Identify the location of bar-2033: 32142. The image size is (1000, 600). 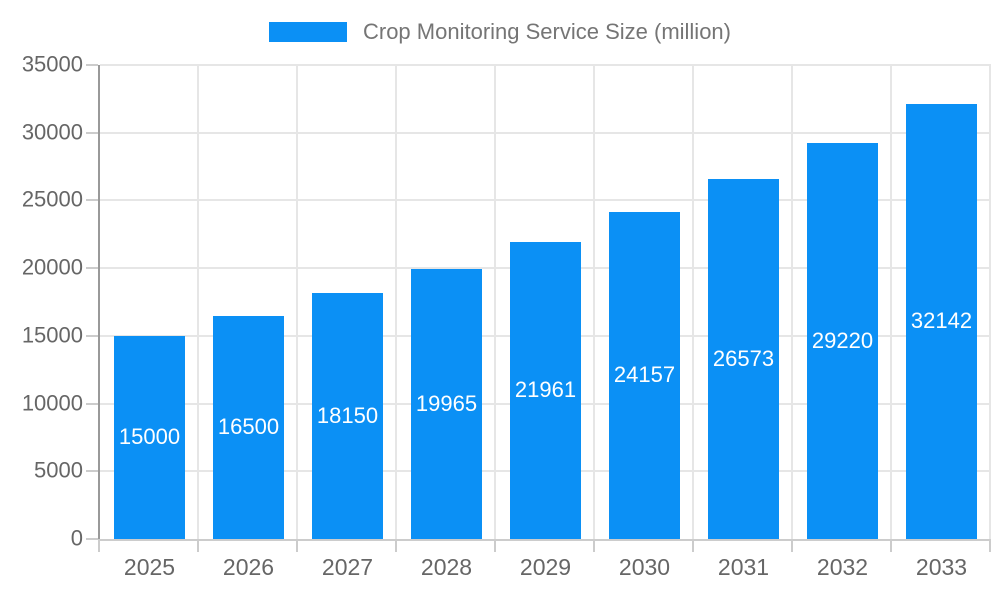
(941, 321).